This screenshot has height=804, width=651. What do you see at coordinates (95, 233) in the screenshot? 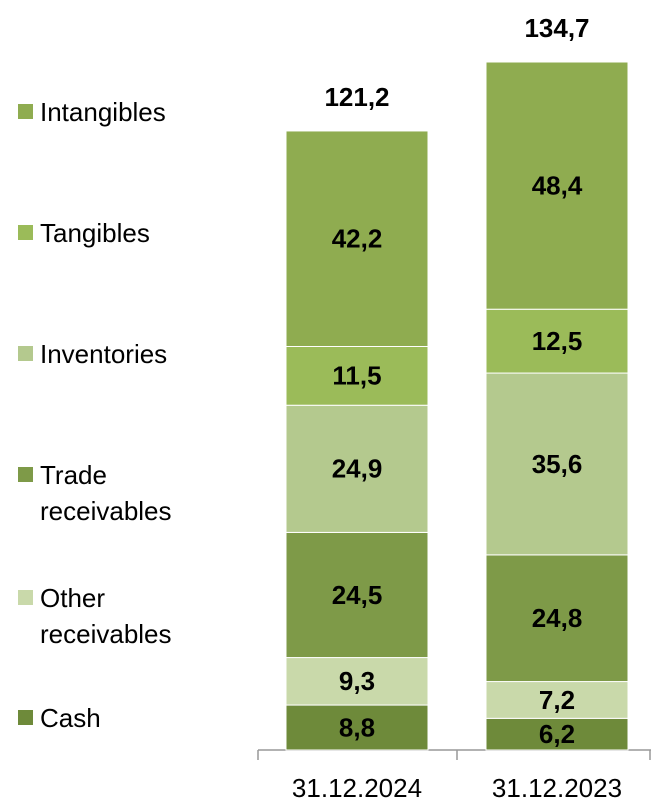
I see `legend-label: Tangibles` at bounding box center [95, 233].